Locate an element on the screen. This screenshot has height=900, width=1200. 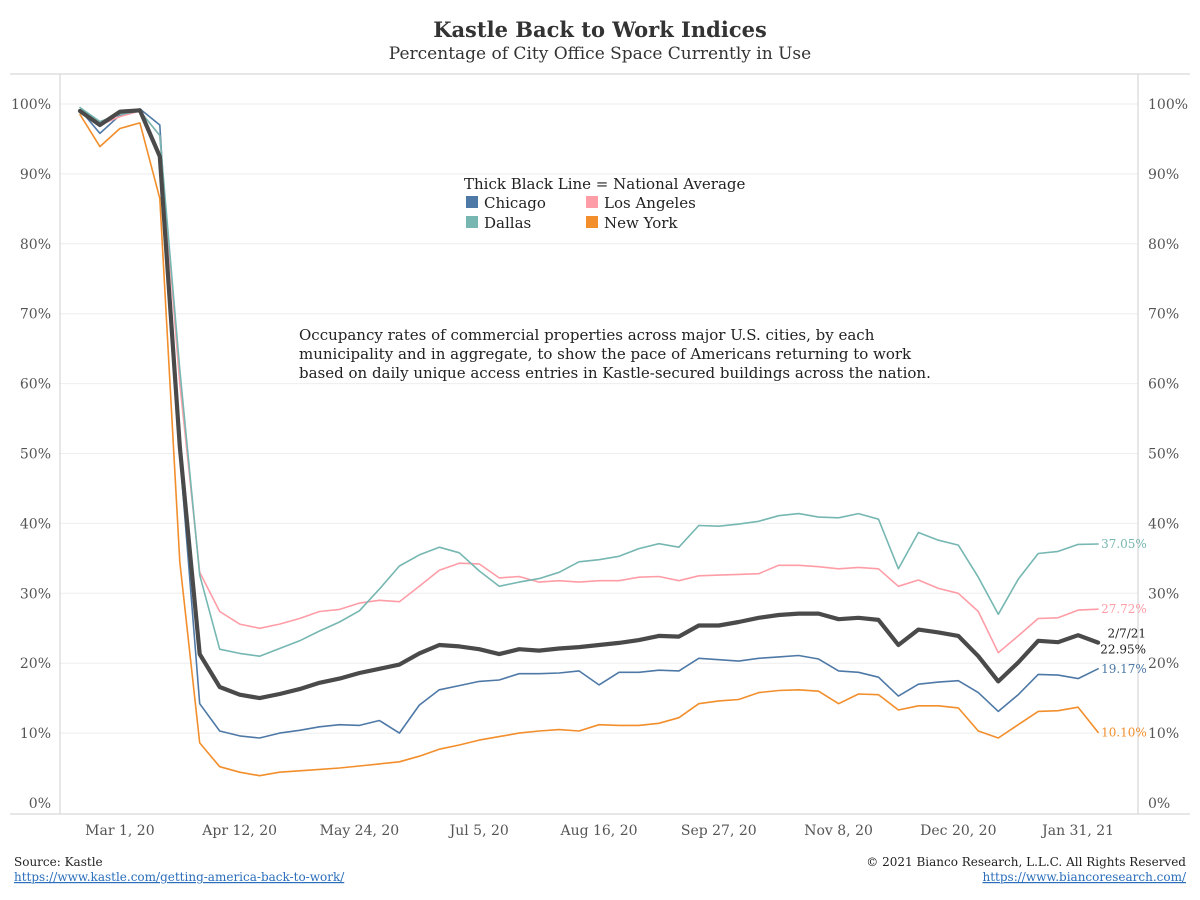
chart-title: Kastle Back to Work Indices is located at coordinates (600, 29).